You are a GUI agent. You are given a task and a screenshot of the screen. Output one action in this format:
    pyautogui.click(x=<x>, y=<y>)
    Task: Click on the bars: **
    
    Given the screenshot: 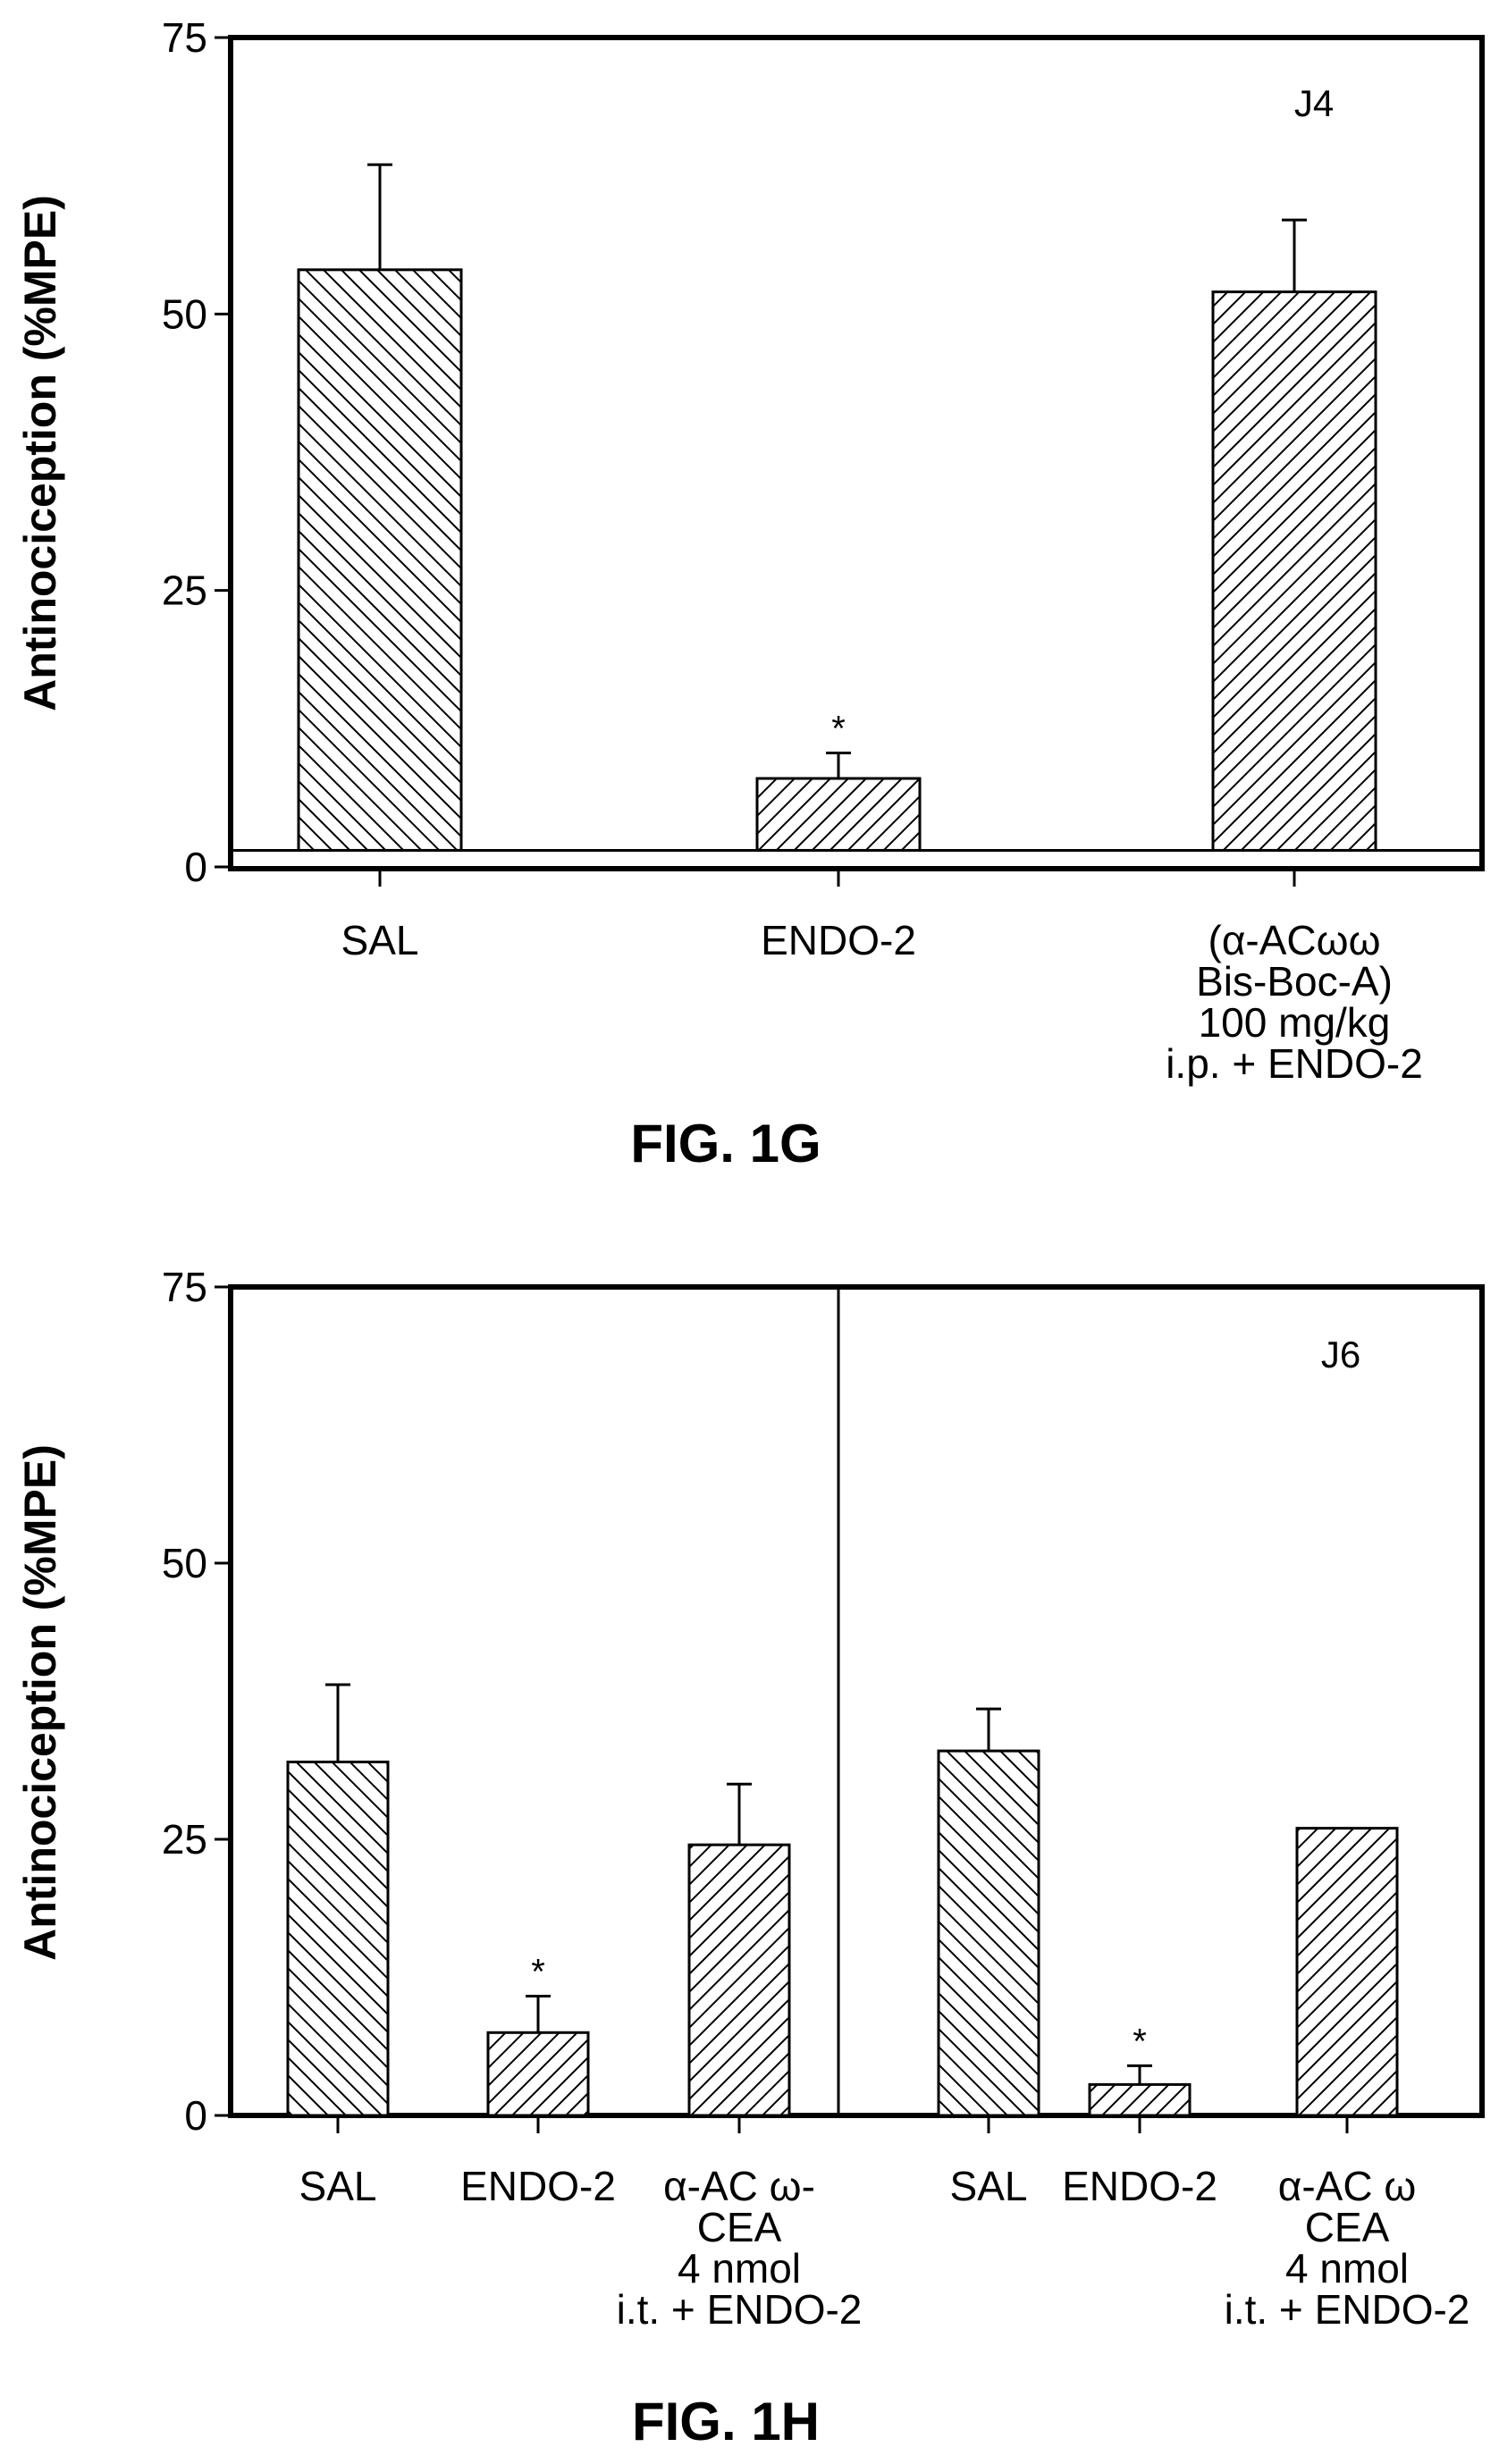 What is the action you would take?
    pyautogui.click(x=842, y=1900)
    